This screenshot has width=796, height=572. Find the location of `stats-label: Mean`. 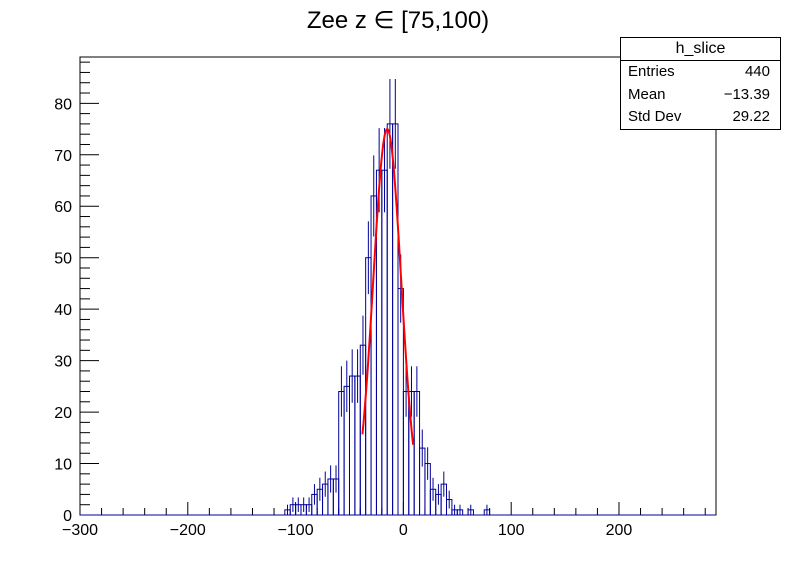

stats-label: Mean is located at coordinates (647, 94).